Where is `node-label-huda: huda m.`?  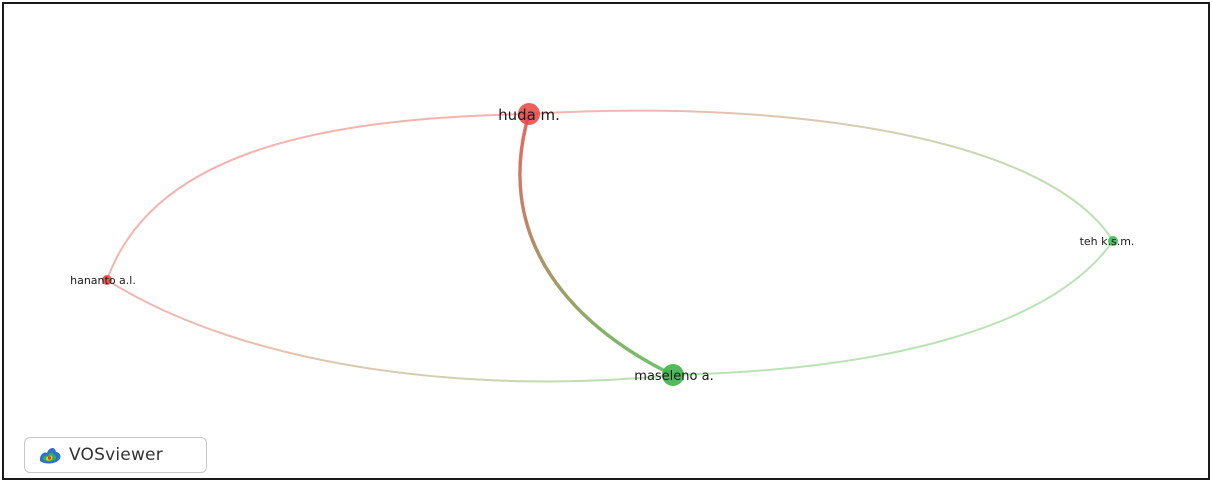
node-label-huda: huda m. is located at coordinates (529, 115).